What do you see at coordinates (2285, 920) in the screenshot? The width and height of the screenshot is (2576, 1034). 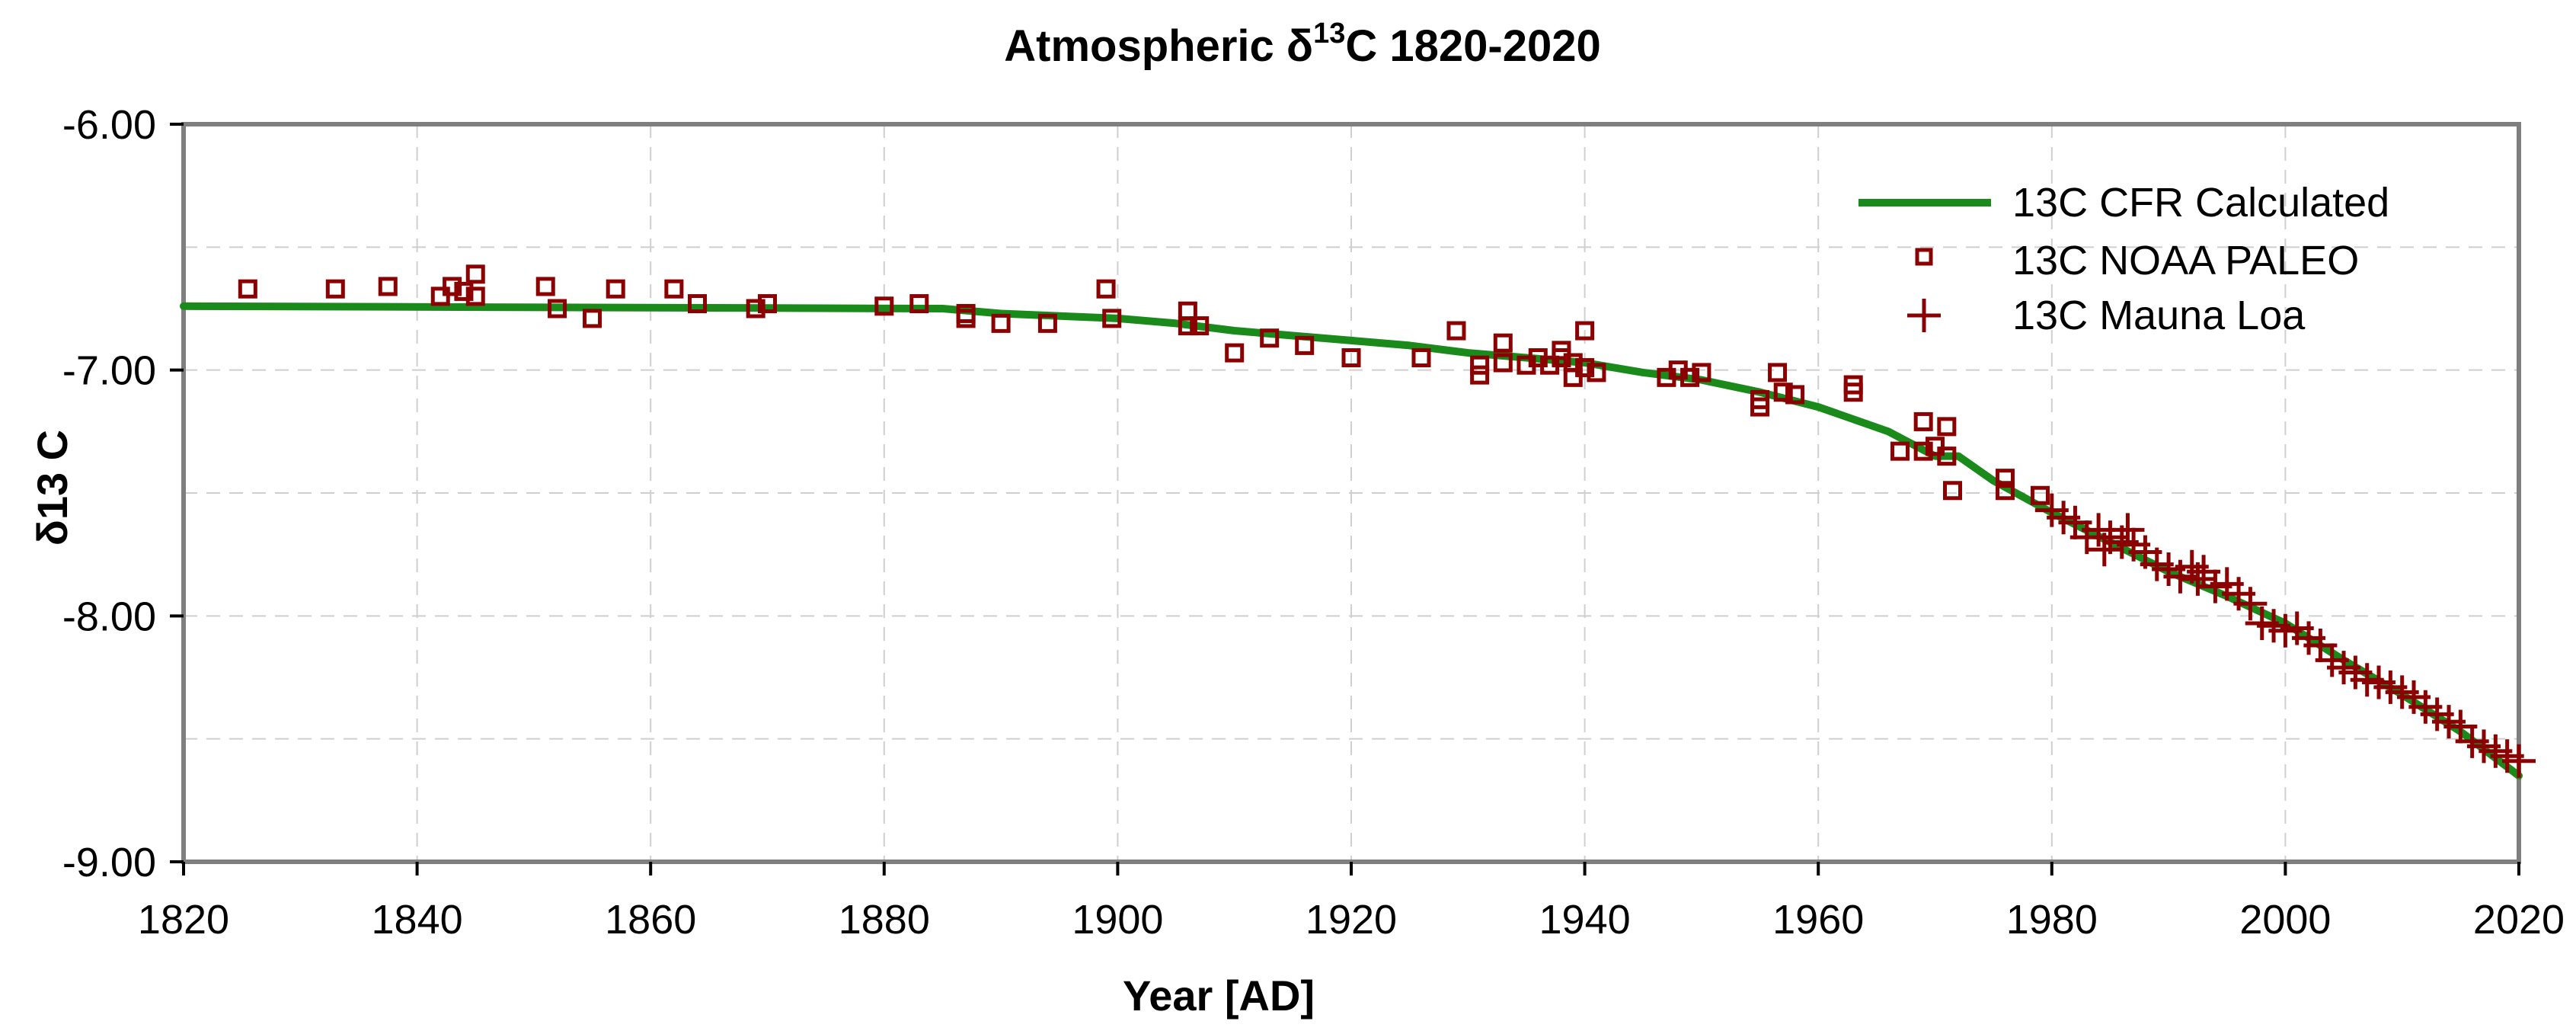 I see `x-tick-label: 2000` at bounding box center [2285, 920].